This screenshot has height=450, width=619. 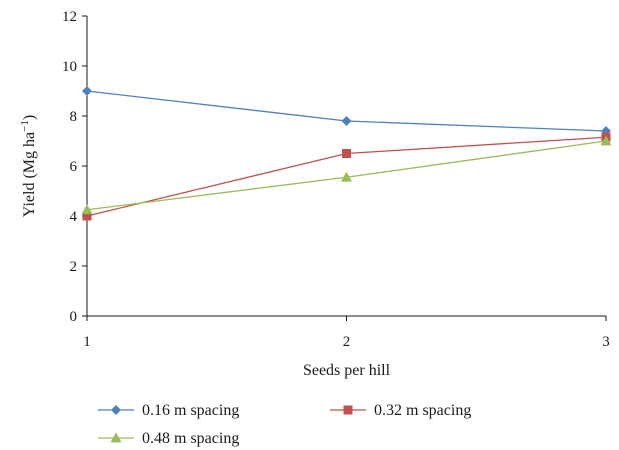 What do you see at coordinates (190, 410) in the screenshot?
I see `legend-label: 0.16 m spacing` at bounding box center [190, 410].